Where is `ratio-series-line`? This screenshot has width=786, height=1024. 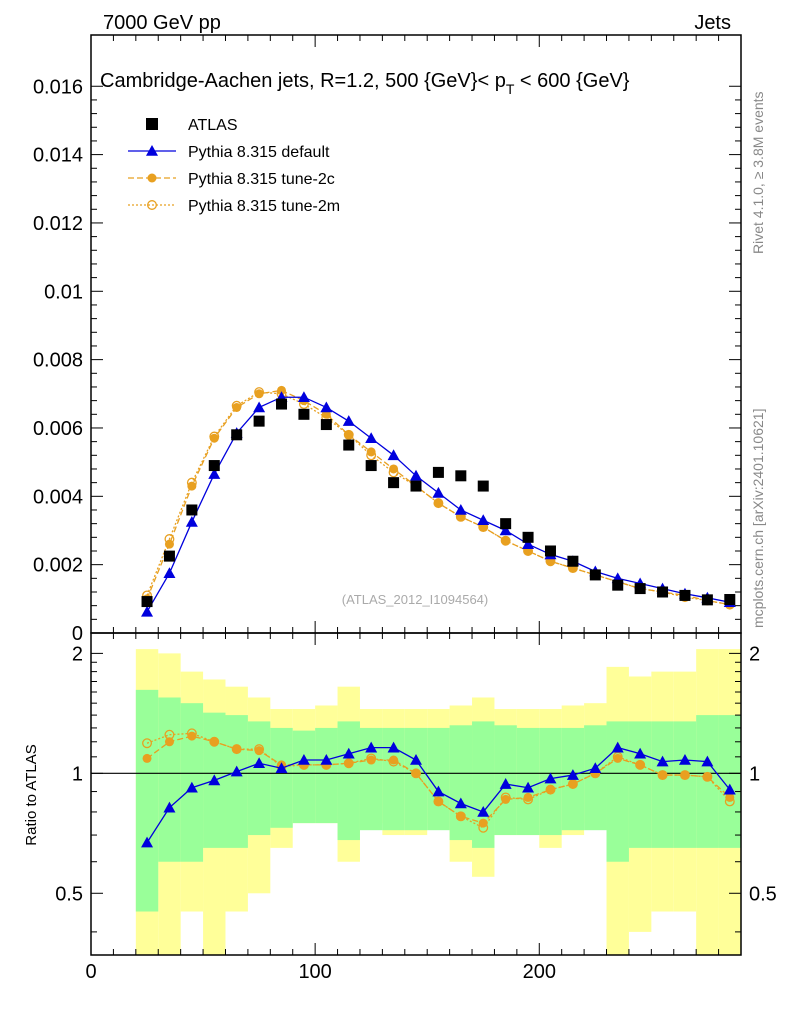 ratio-series-line is located at coordinates (438, 780).